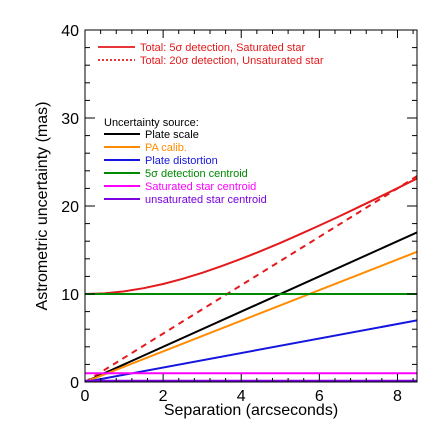 The image size is (436, 436). Describe the element at coordinates (70, 207) in the screenshot. I see `y-tick-label: 20` at that location.